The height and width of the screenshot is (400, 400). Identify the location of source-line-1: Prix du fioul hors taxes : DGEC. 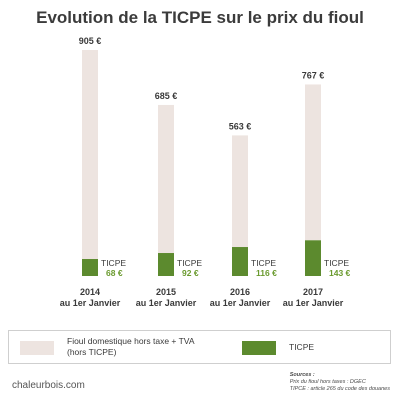
(327, 382).